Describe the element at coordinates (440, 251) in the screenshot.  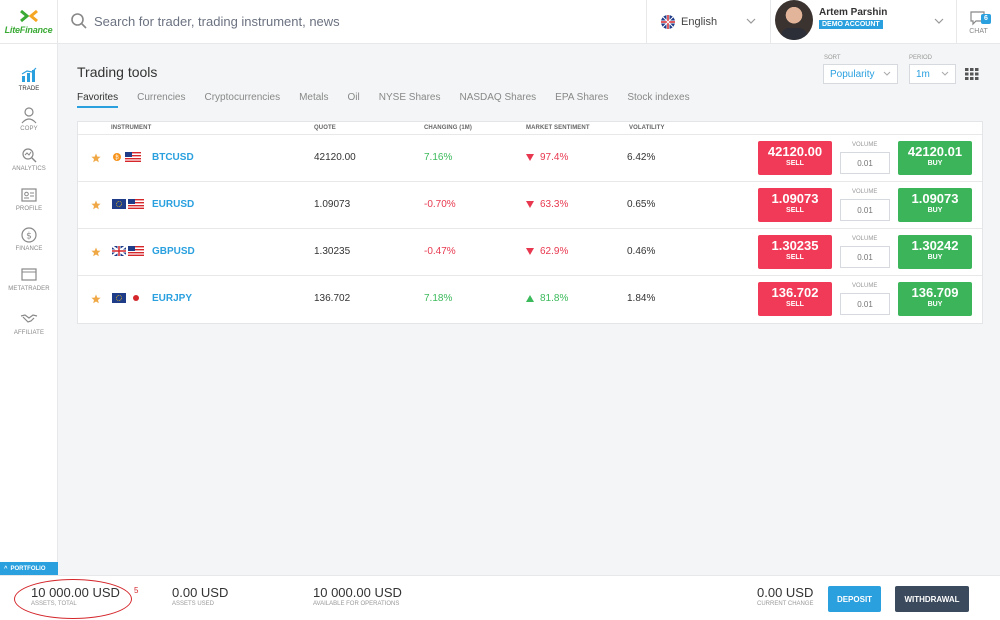
I see `change-value: -0.47%` at that location.